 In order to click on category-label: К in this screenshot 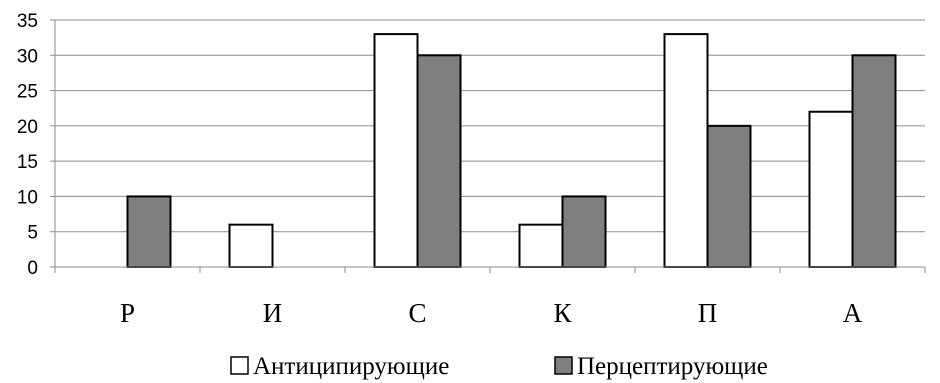, I will do `click(562, 313)`.